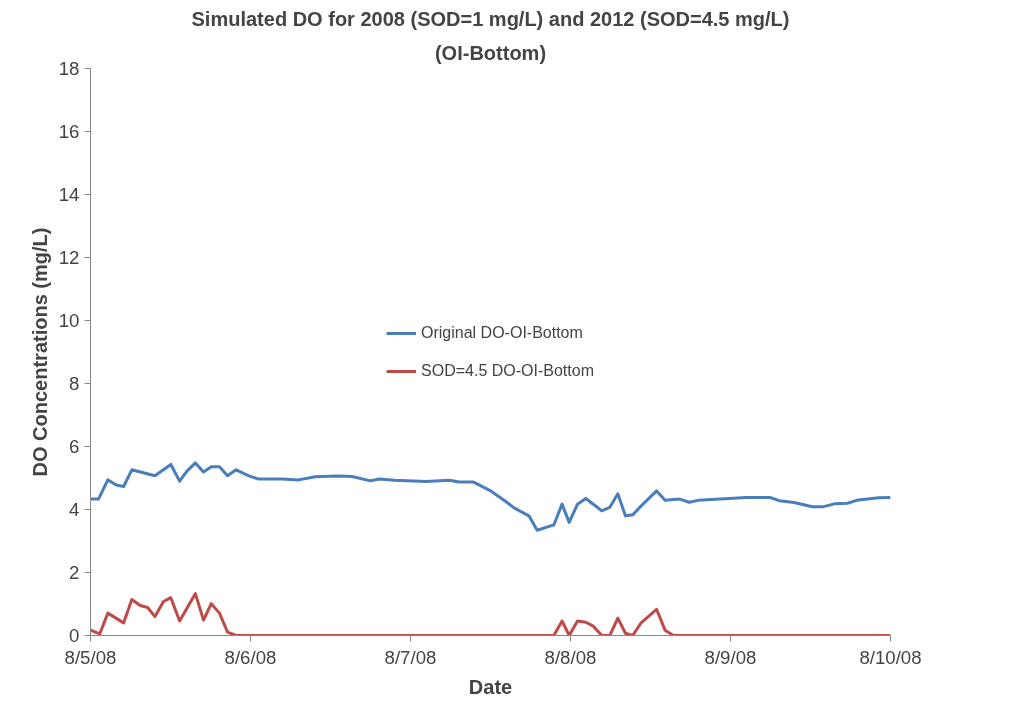 The width and height of the screenshot is (1026, 705). What do you see at coordinates (69, 257) in the screenshot?
I see `y-tick-label: 12` at bounding box center [69, 257].